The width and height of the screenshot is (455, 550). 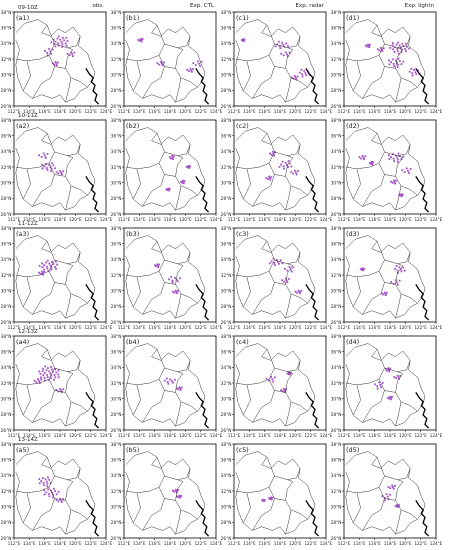 What do you see at coordinates (242, 234) in the screenshot?
I see `panel-label: (c3)` at bounding box center [242, 234].